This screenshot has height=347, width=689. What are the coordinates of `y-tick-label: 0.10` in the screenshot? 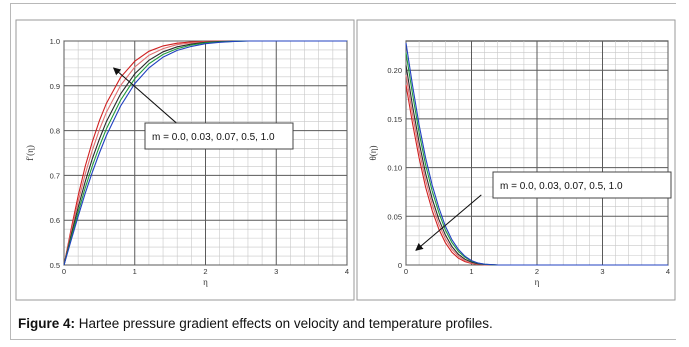 It's located at (394, 168).